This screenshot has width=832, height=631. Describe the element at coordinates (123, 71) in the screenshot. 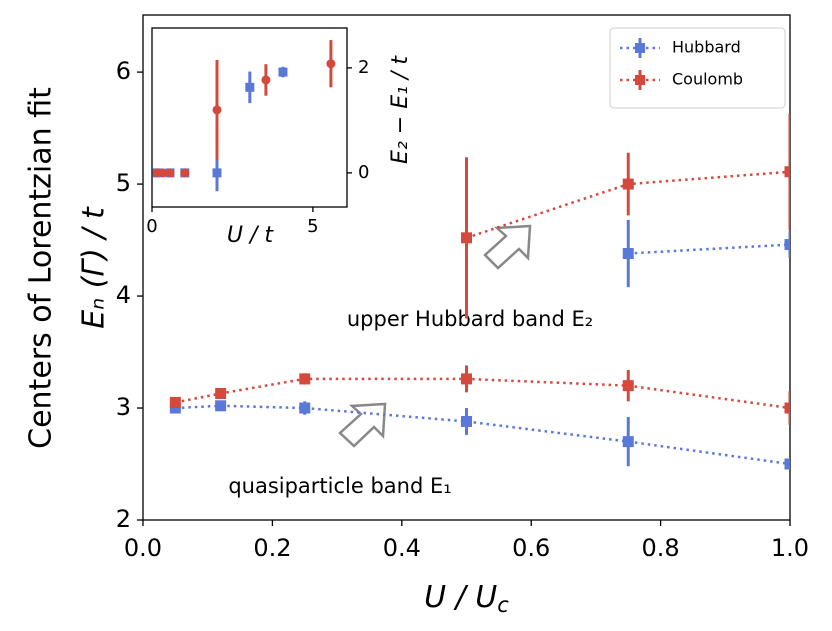

I see `y-tick-label: 6` at that location.